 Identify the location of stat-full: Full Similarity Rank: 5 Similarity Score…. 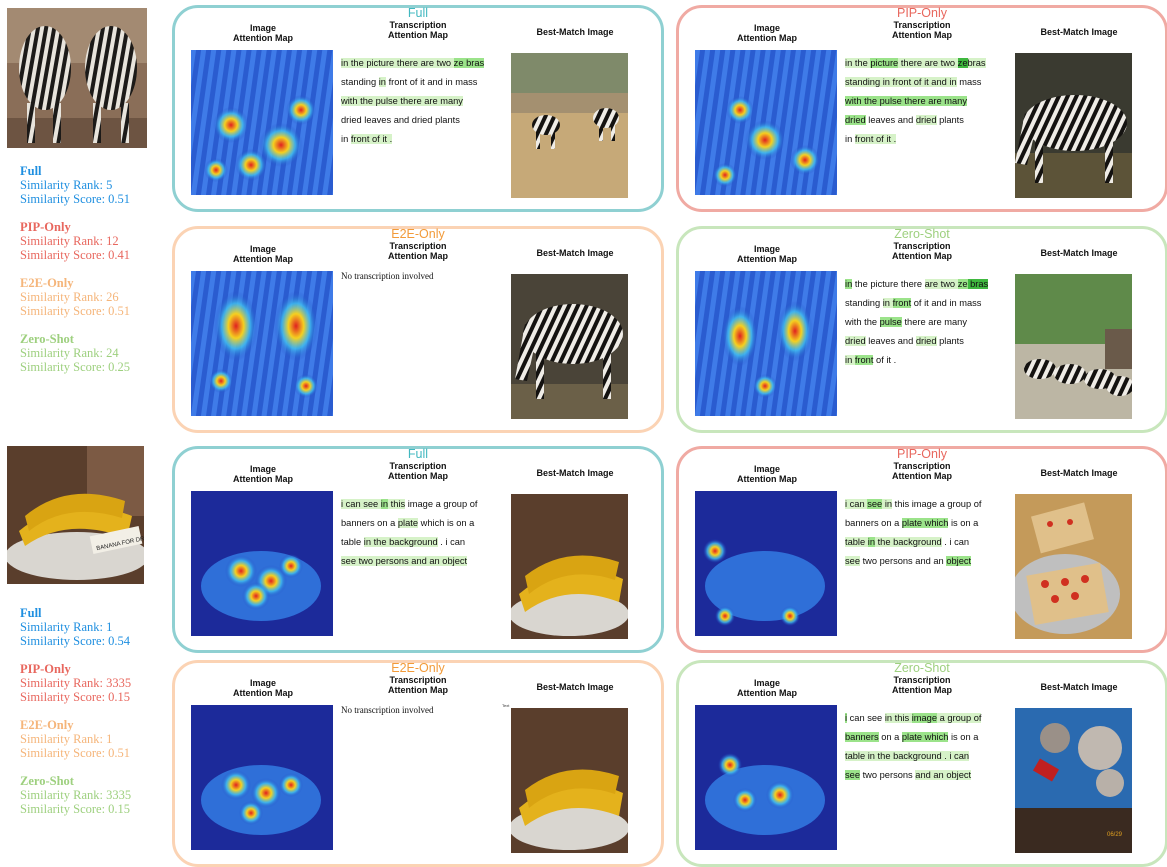
(75, 185).